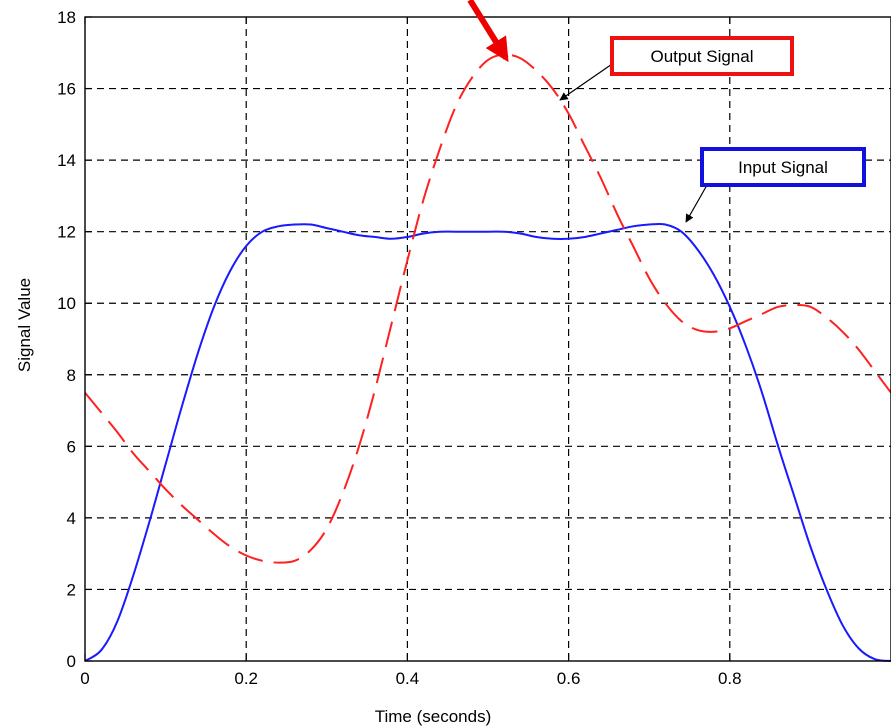 This screenshot has height=727, width=891. I want to click on y-tick-label: 0, so click(71, 661).